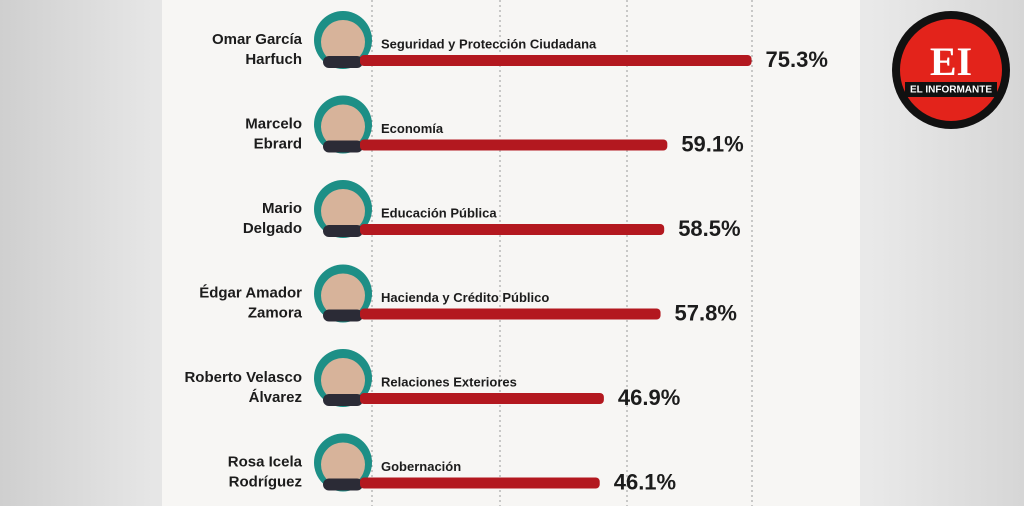 The width and height of the screenshot is (1024, 506). Describe the element at coordinates (265, 461) in the screenshot. I see `category-label: Rosa Icela` at that location.